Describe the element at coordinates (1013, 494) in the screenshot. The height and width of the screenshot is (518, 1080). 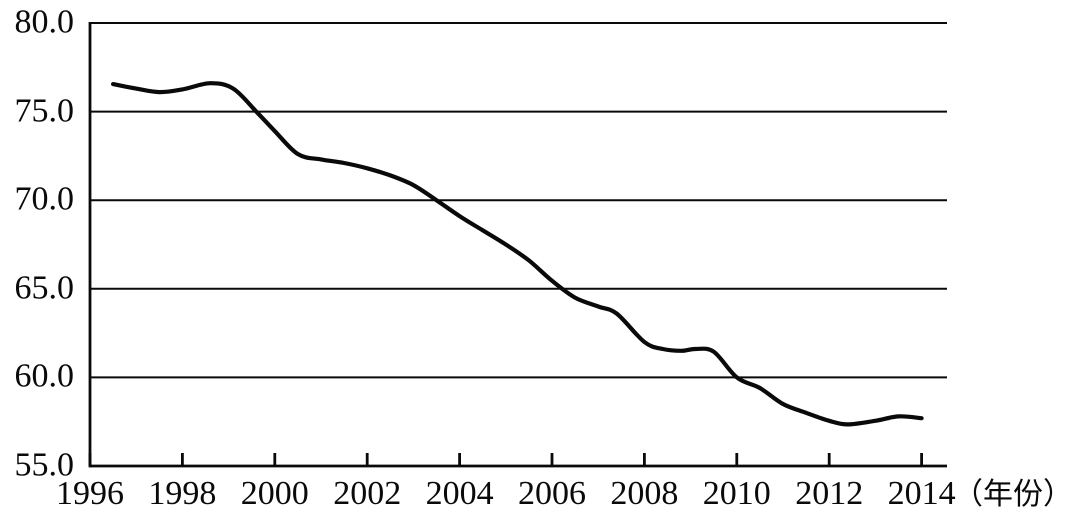
I see `x-axis-unit-label: （年份）` at that location.